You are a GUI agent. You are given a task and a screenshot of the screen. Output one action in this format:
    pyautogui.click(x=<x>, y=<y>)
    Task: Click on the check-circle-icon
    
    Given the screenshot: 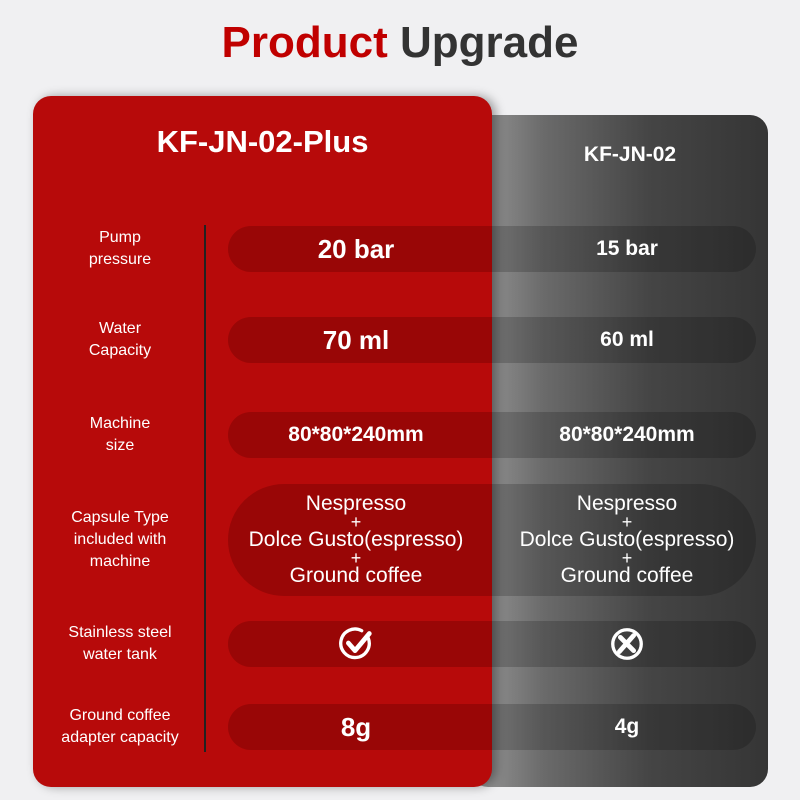 What is the action you would take?
    pyautogui.click(x=355, y=643)
    